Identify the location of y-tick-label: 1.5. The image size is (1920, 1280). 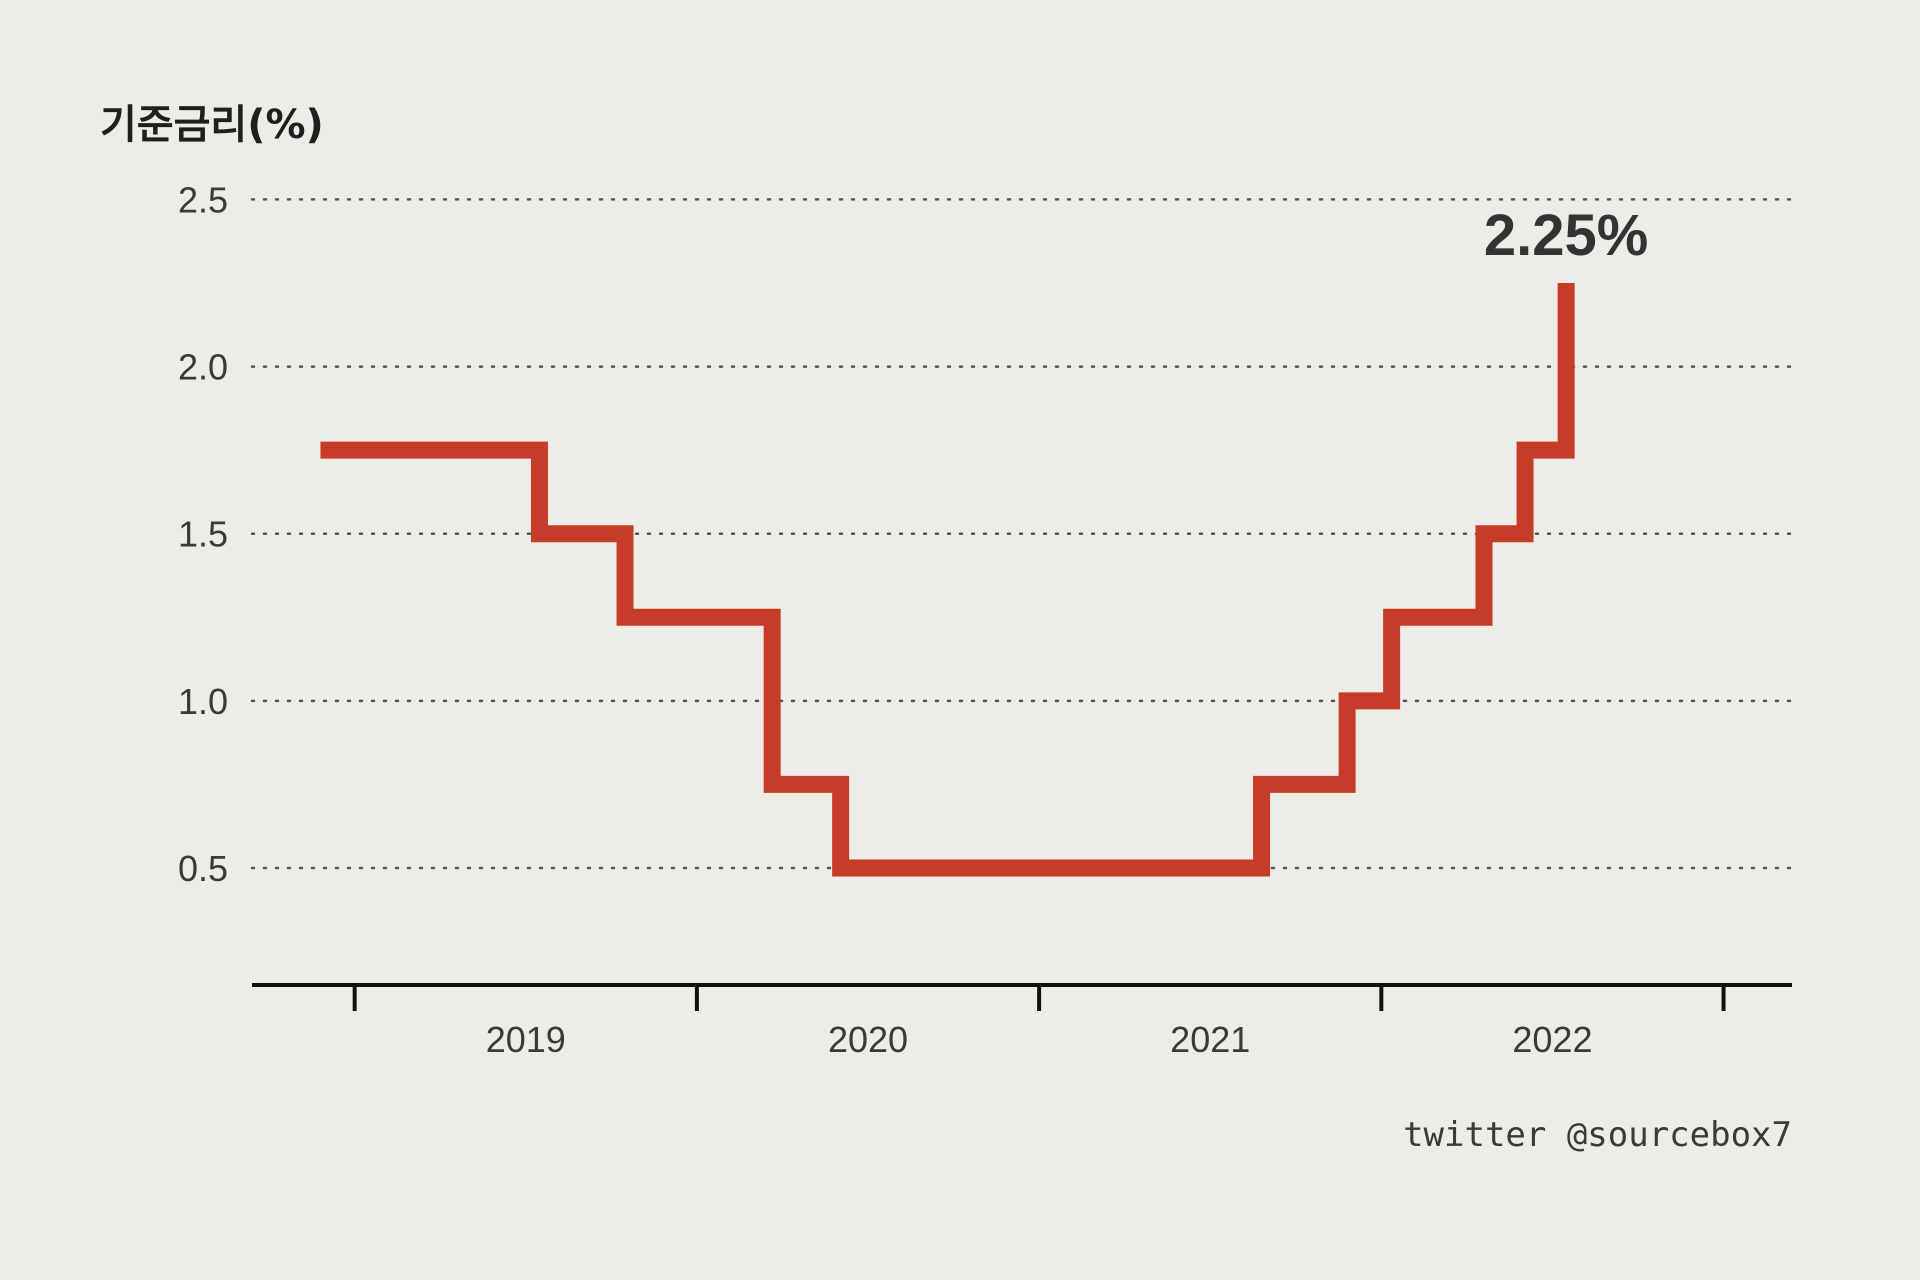
(203, 534).